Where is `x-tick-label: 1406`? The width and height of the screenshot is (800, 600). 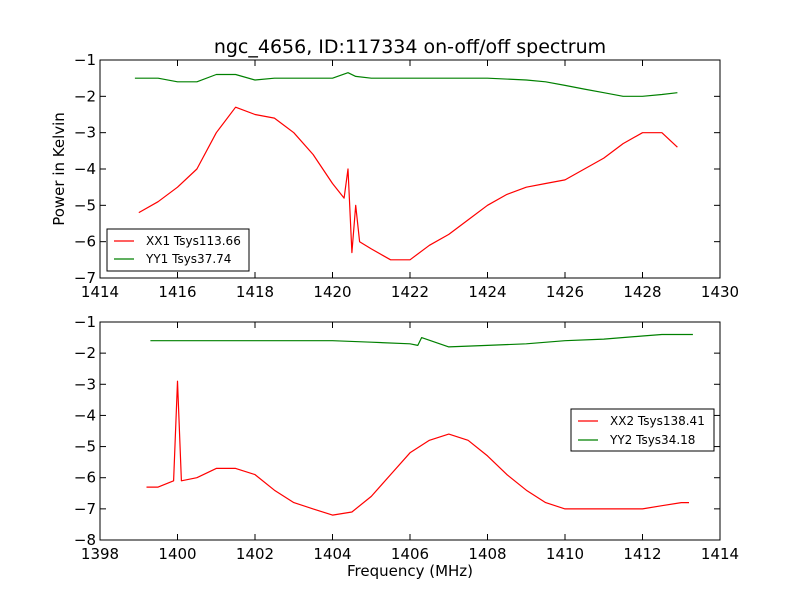 x-tick-label: 1406 is located at coordinates (410, 554).